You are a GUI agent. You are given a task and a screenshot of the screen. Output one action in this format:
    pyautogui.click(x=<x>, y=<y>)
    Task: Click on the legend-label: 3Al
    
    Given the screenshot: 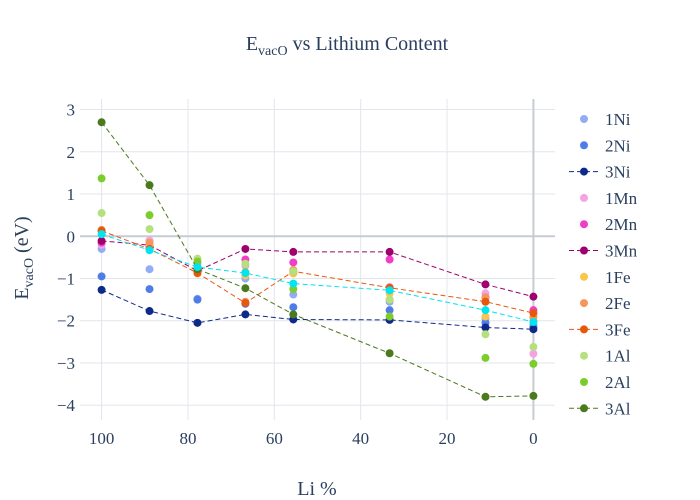 What is the action you would take?
    pyautogui.click(x=618, y=408)
    